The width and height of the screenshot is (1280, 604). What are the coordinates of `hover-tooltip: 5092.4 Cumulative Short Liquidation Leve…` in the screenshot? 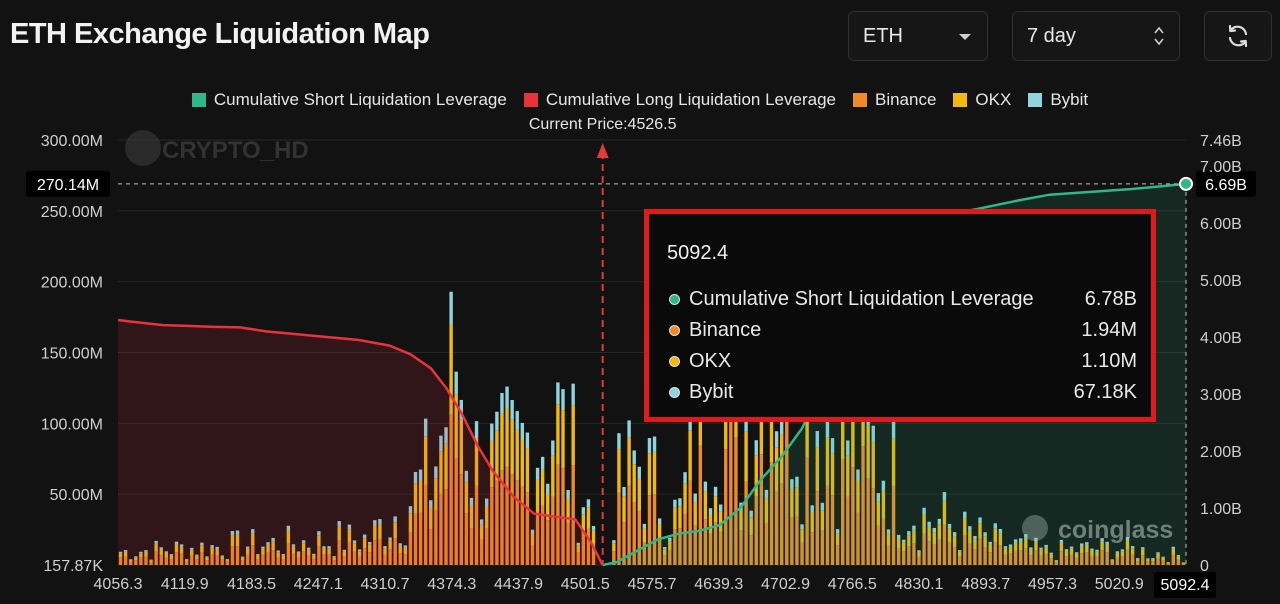 It's located at (900, 315).